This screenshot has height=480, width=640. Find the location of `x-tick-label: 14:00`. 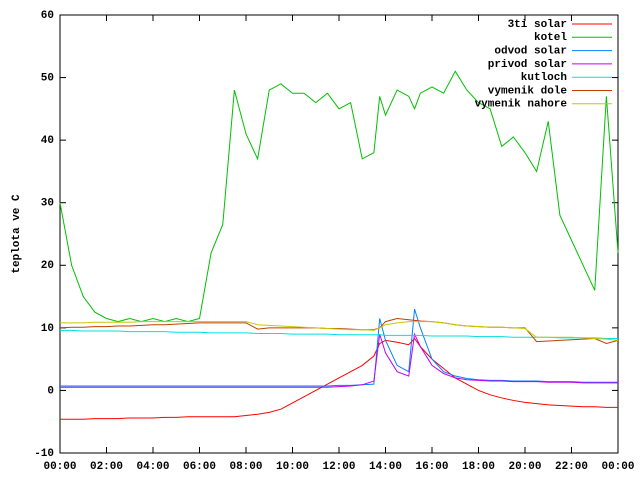

x-tick-label: 14:00 is located at coordinates (385, 467).